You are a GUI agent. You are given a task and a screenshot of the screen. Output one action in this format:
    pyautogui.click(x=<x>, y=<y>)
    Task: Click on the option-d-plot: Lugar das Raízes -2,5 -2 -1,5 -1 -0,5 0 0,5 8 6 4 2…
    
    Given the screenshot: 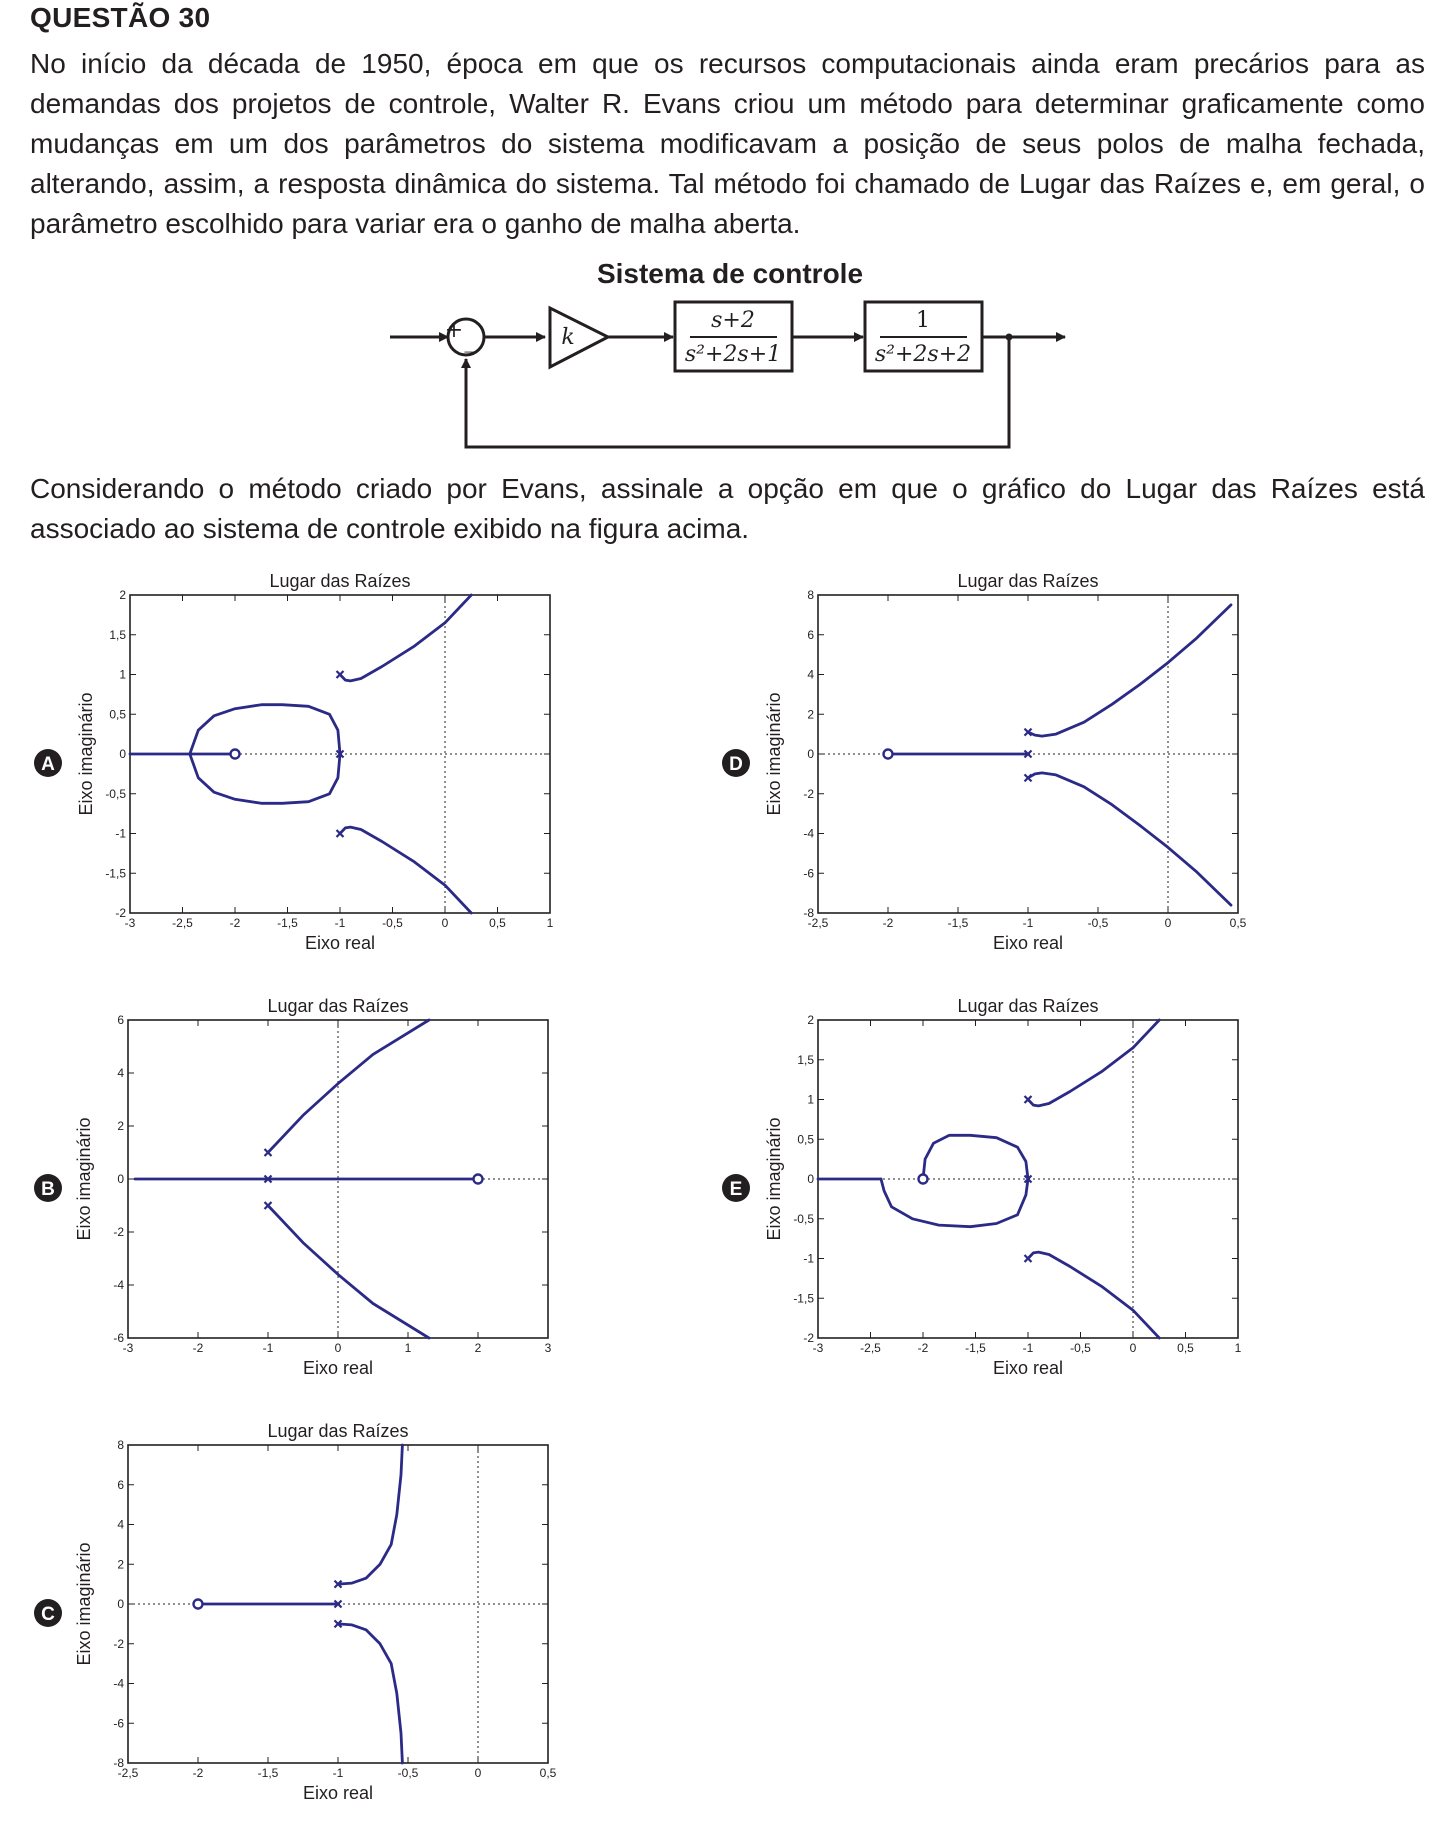 What is the action you would take?
    pyautogui.click(x=998, y=765)
    